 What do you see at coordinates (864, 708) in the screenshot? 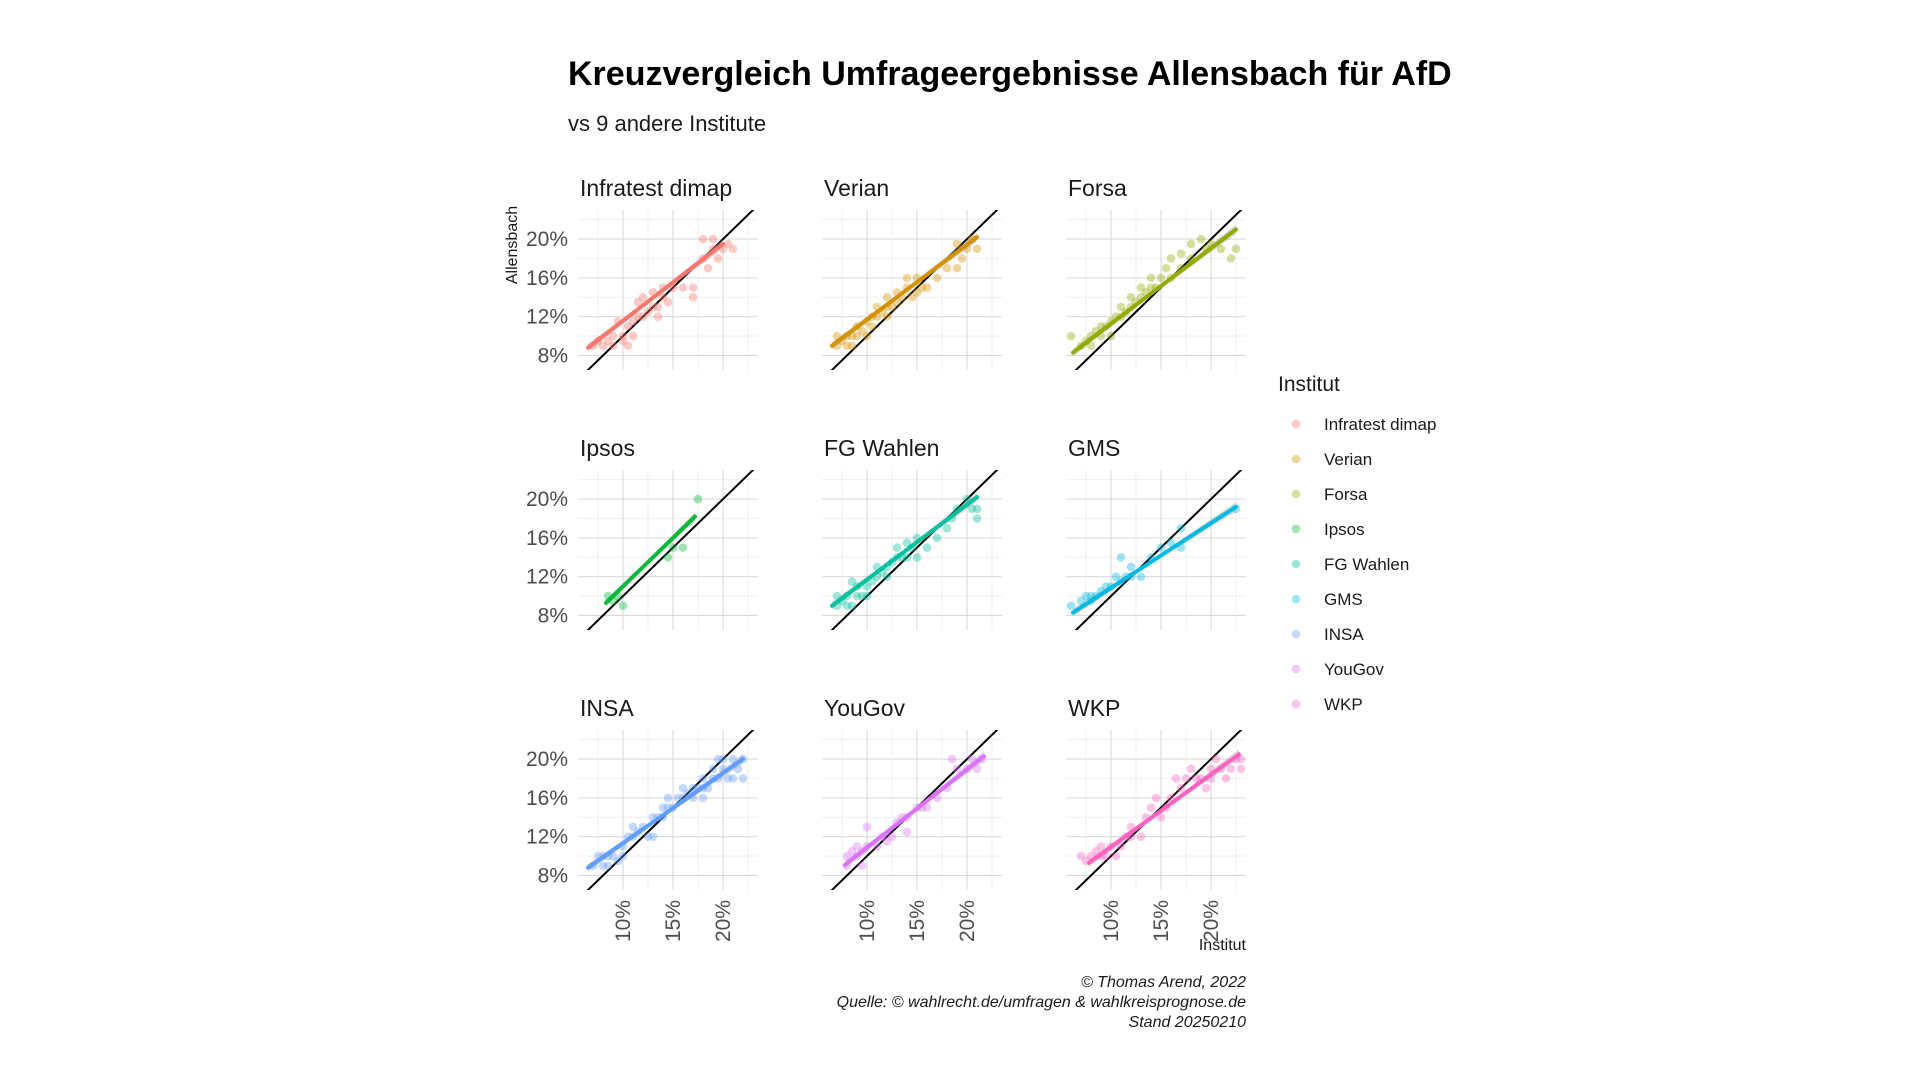
I see `panel-title: YouGov` at bounding box center [864, 708].